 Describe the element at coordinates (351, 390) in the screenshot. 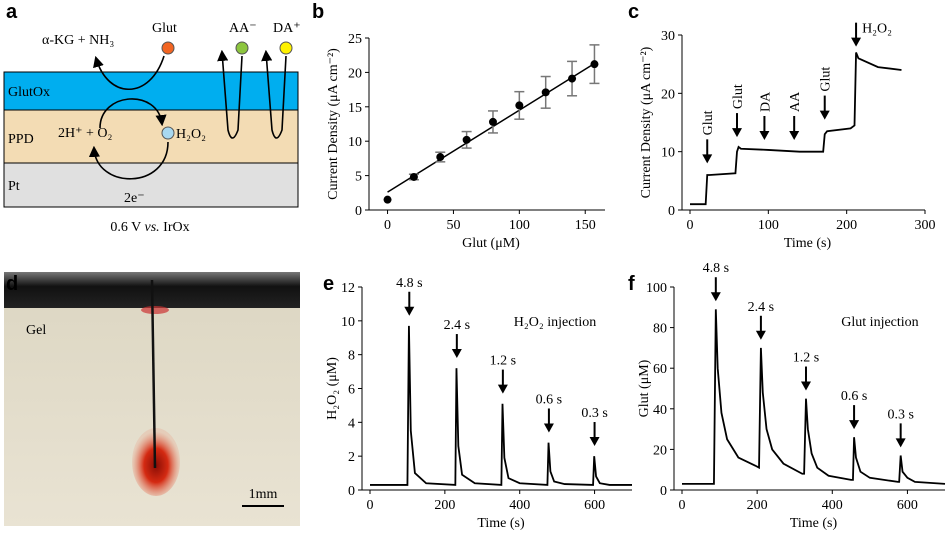

I see `y-tick-label: 6` at that location.